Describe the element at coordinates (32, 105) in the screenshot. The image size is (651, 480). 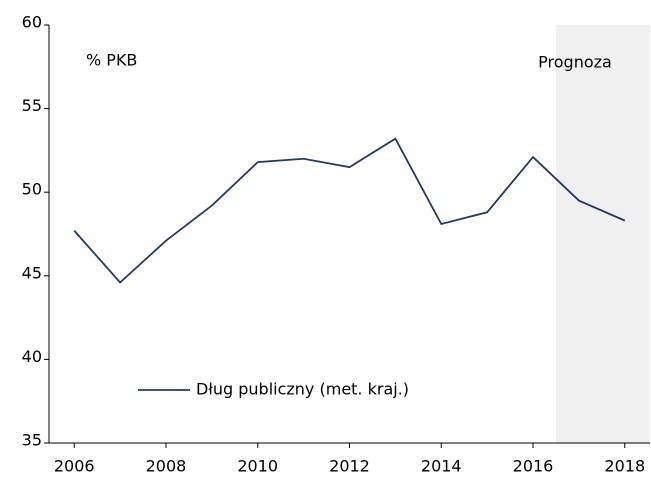
I see `y-tick-label: 55` at that location.